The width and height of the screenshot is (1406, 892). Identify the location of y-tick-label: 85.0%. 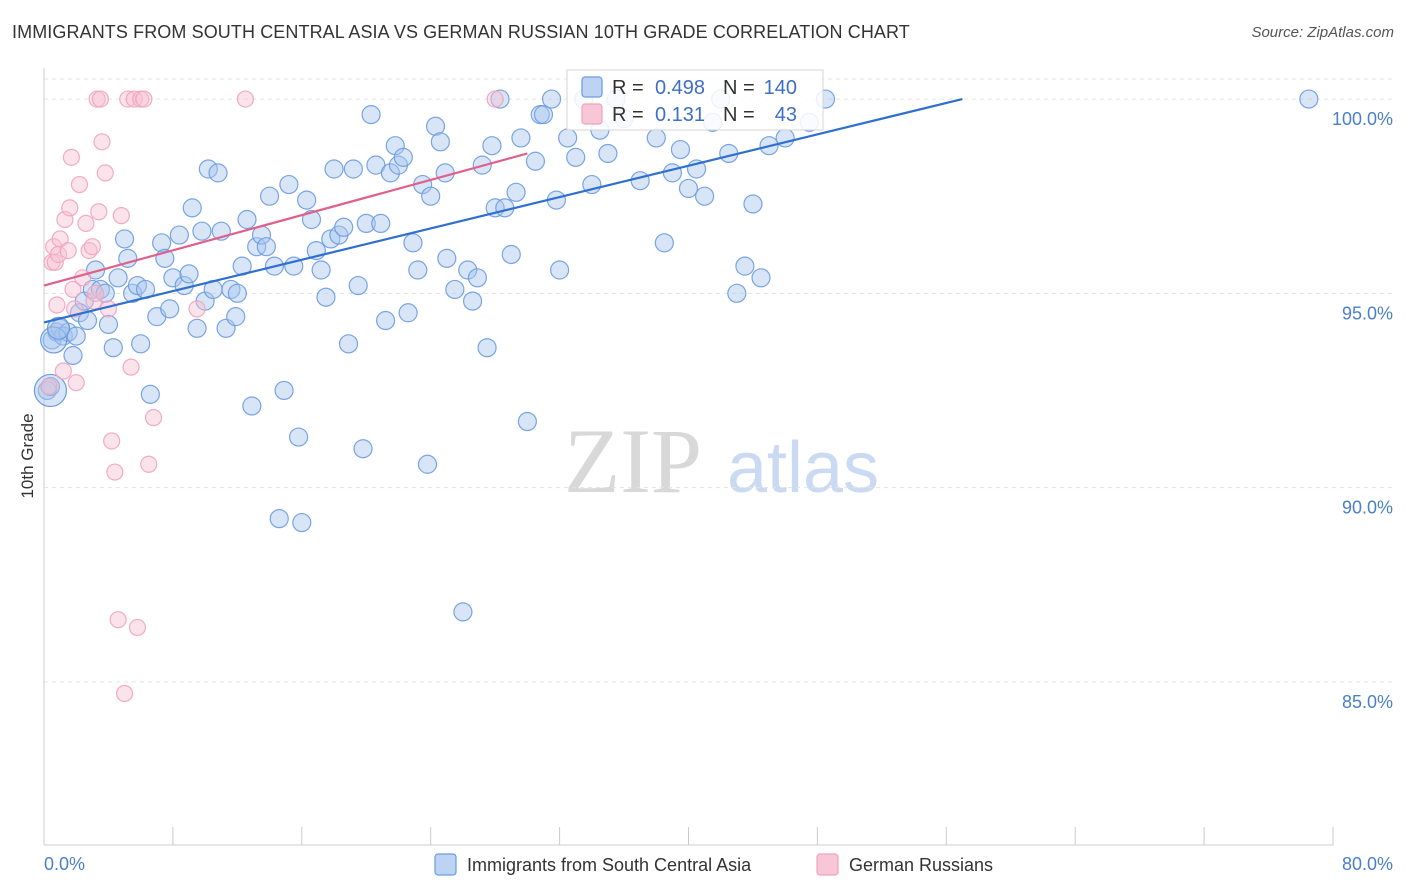
(1367, 702).